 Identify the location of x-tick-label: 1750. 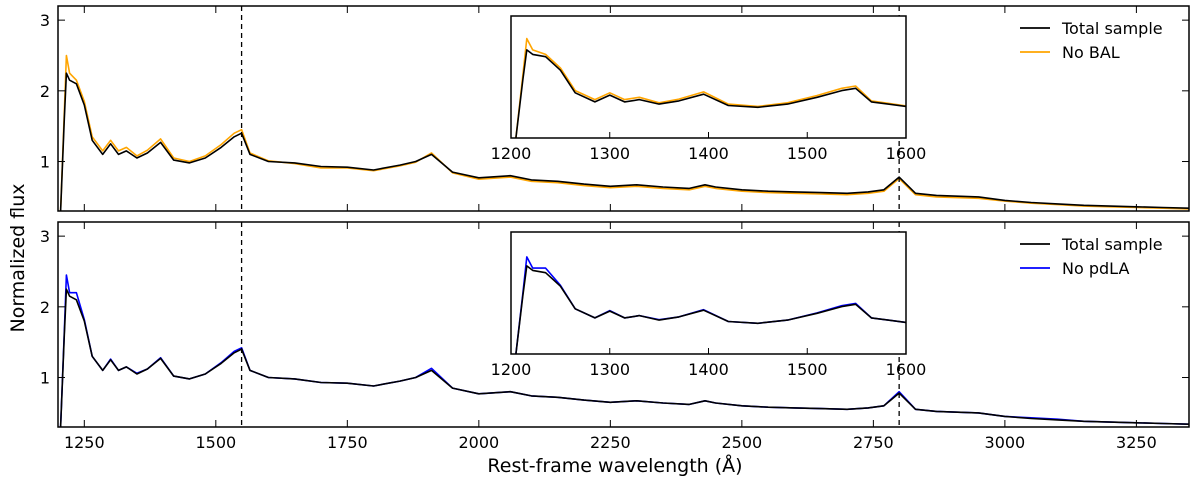
(347, 442).